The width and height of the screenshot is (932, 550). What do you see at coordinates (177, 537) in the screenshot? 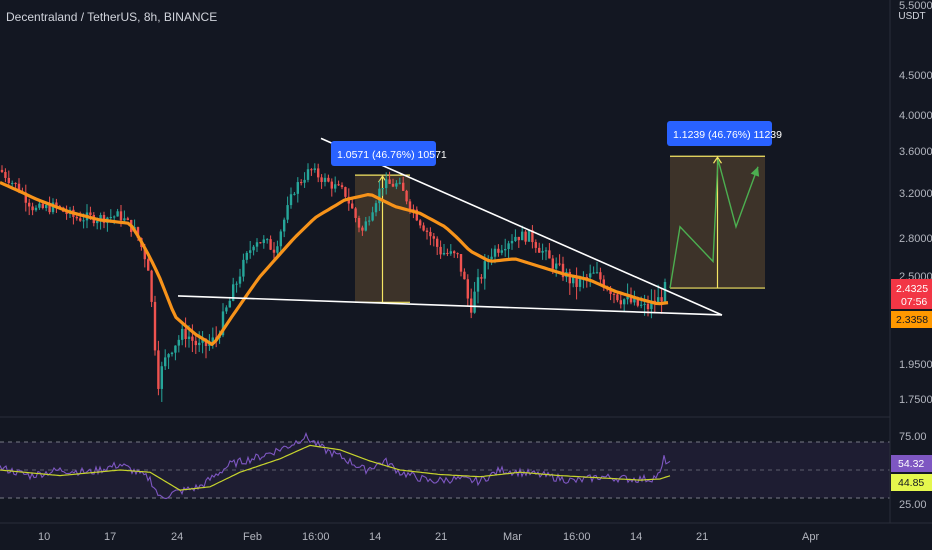
I see `time-tick: 24` at bounding box center [177, 537].